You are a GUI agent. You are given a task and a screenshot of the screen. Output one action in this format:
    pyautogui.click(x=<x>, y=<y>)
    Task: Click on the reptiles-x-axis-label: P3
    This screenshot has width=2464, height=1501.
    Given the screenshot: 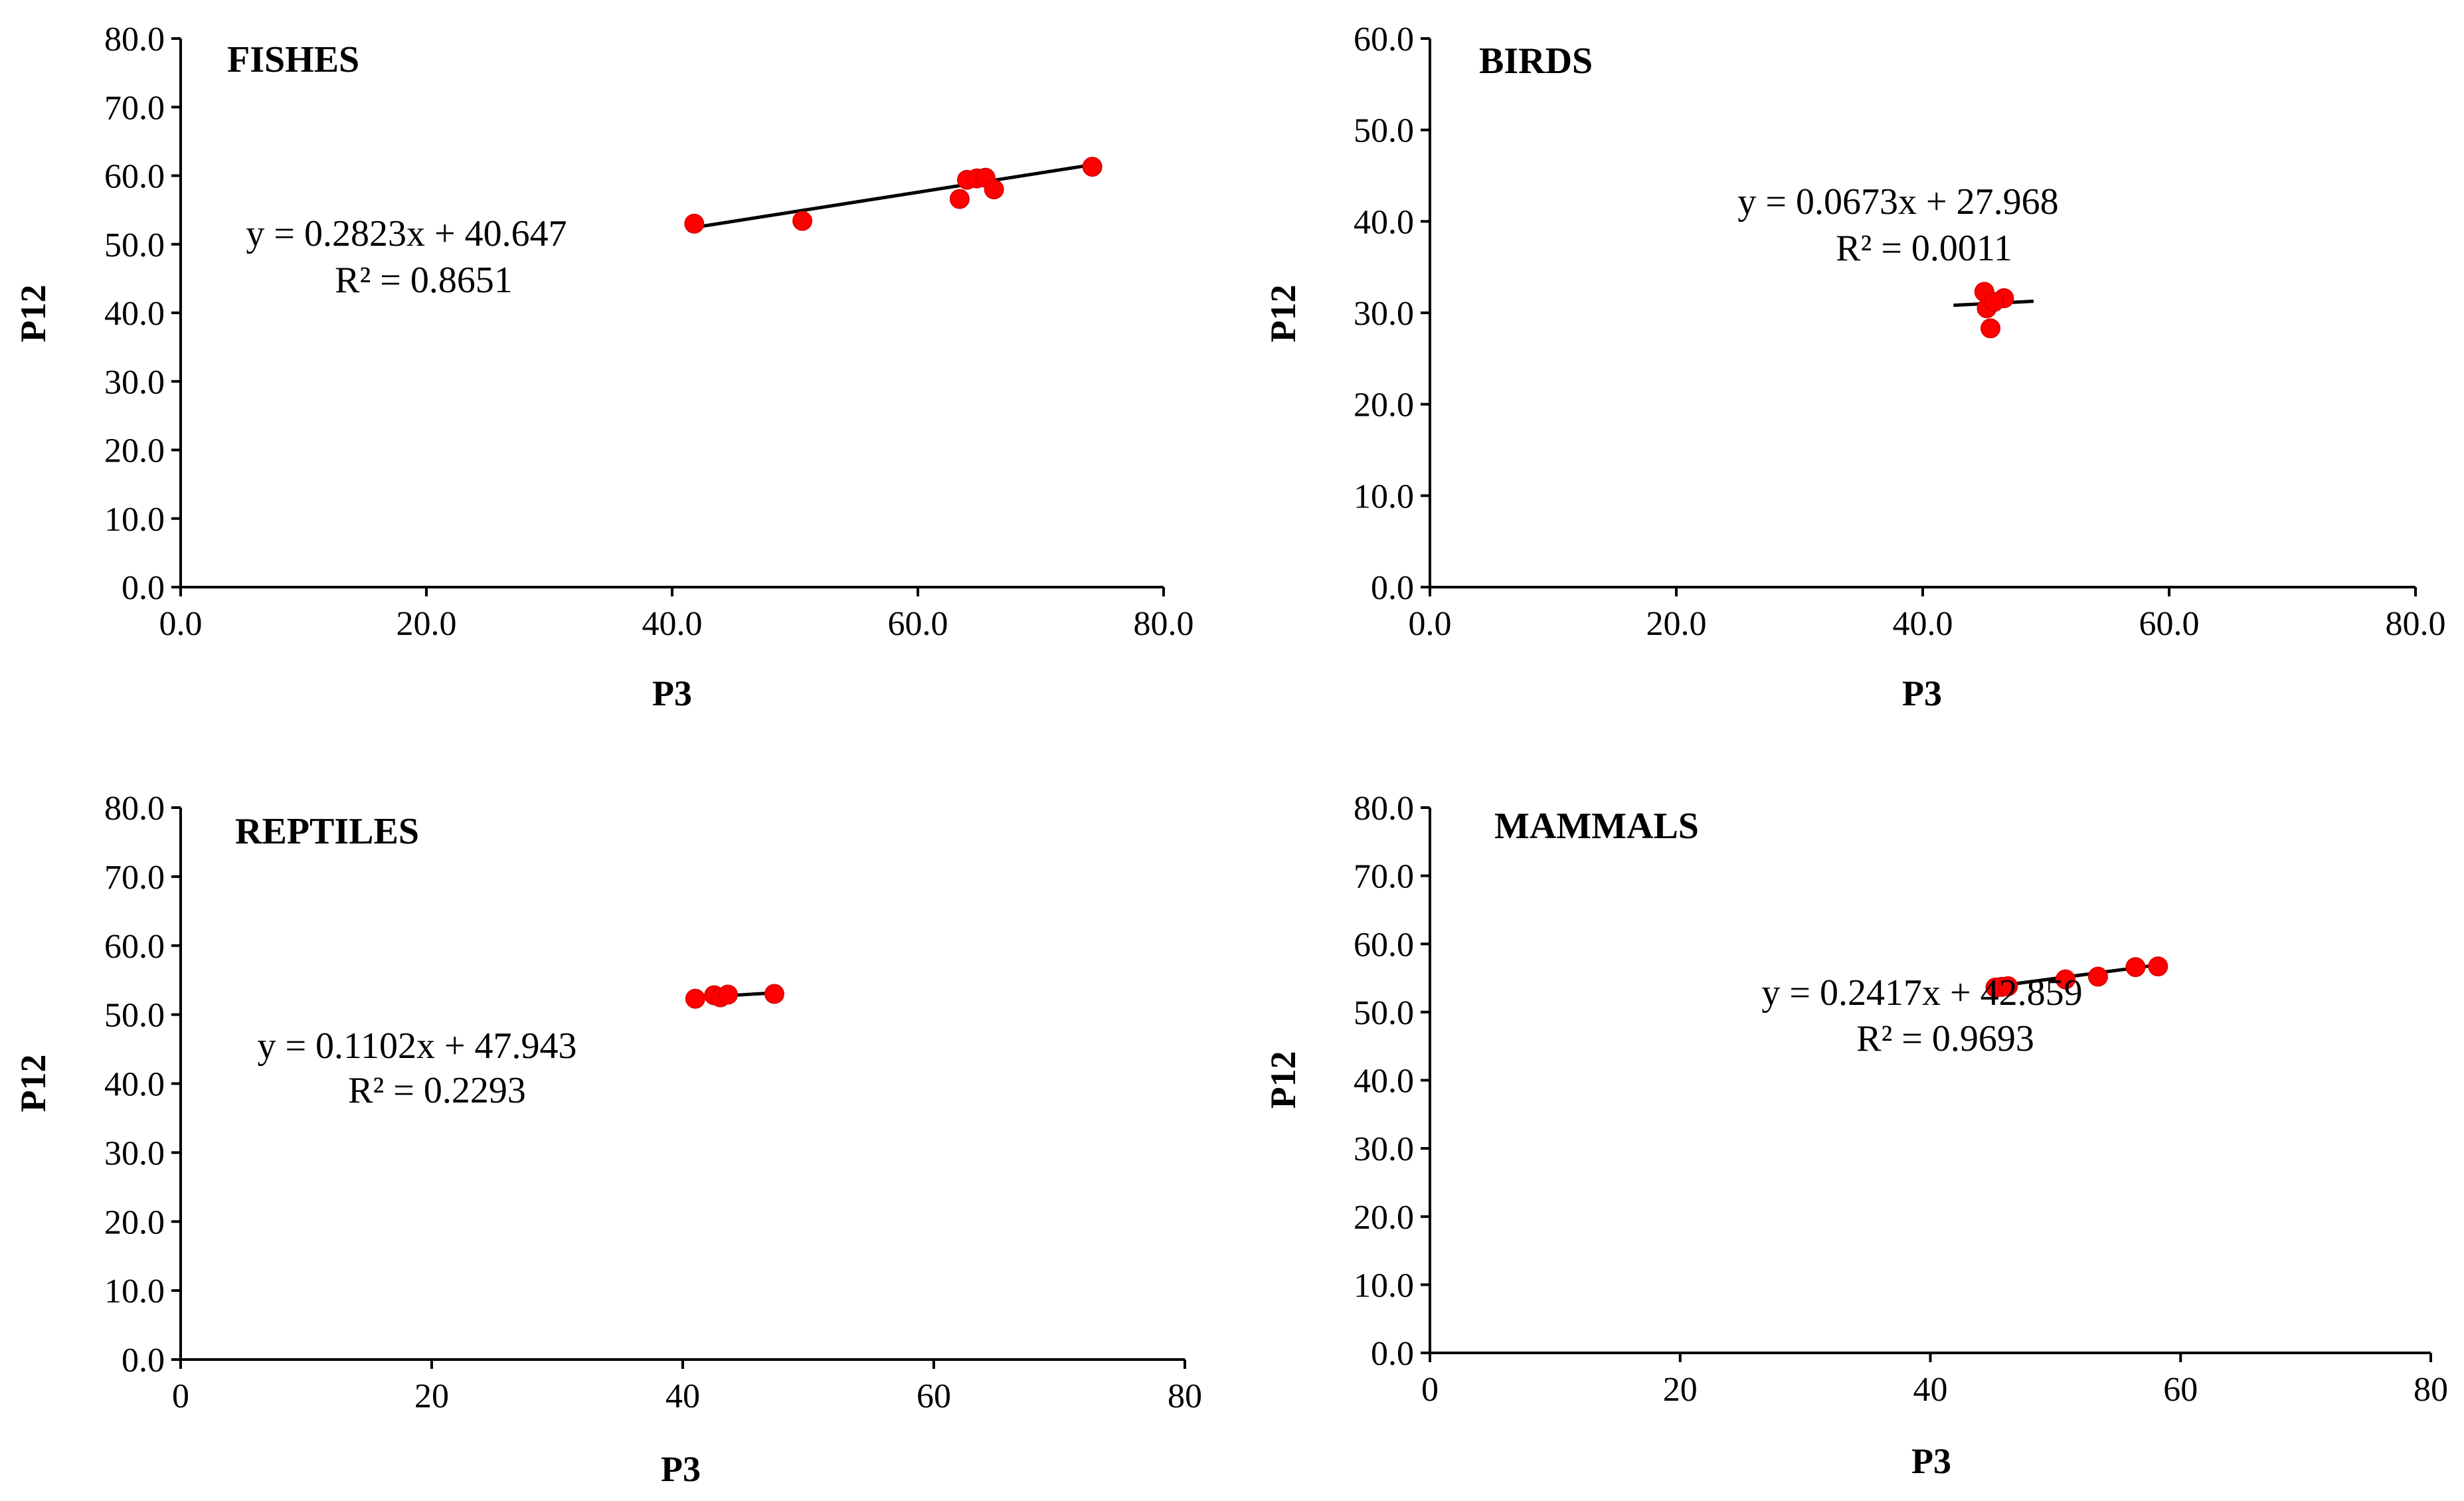 What is the action you would take?
    pyautogui.click(x=681, y=1469)
    